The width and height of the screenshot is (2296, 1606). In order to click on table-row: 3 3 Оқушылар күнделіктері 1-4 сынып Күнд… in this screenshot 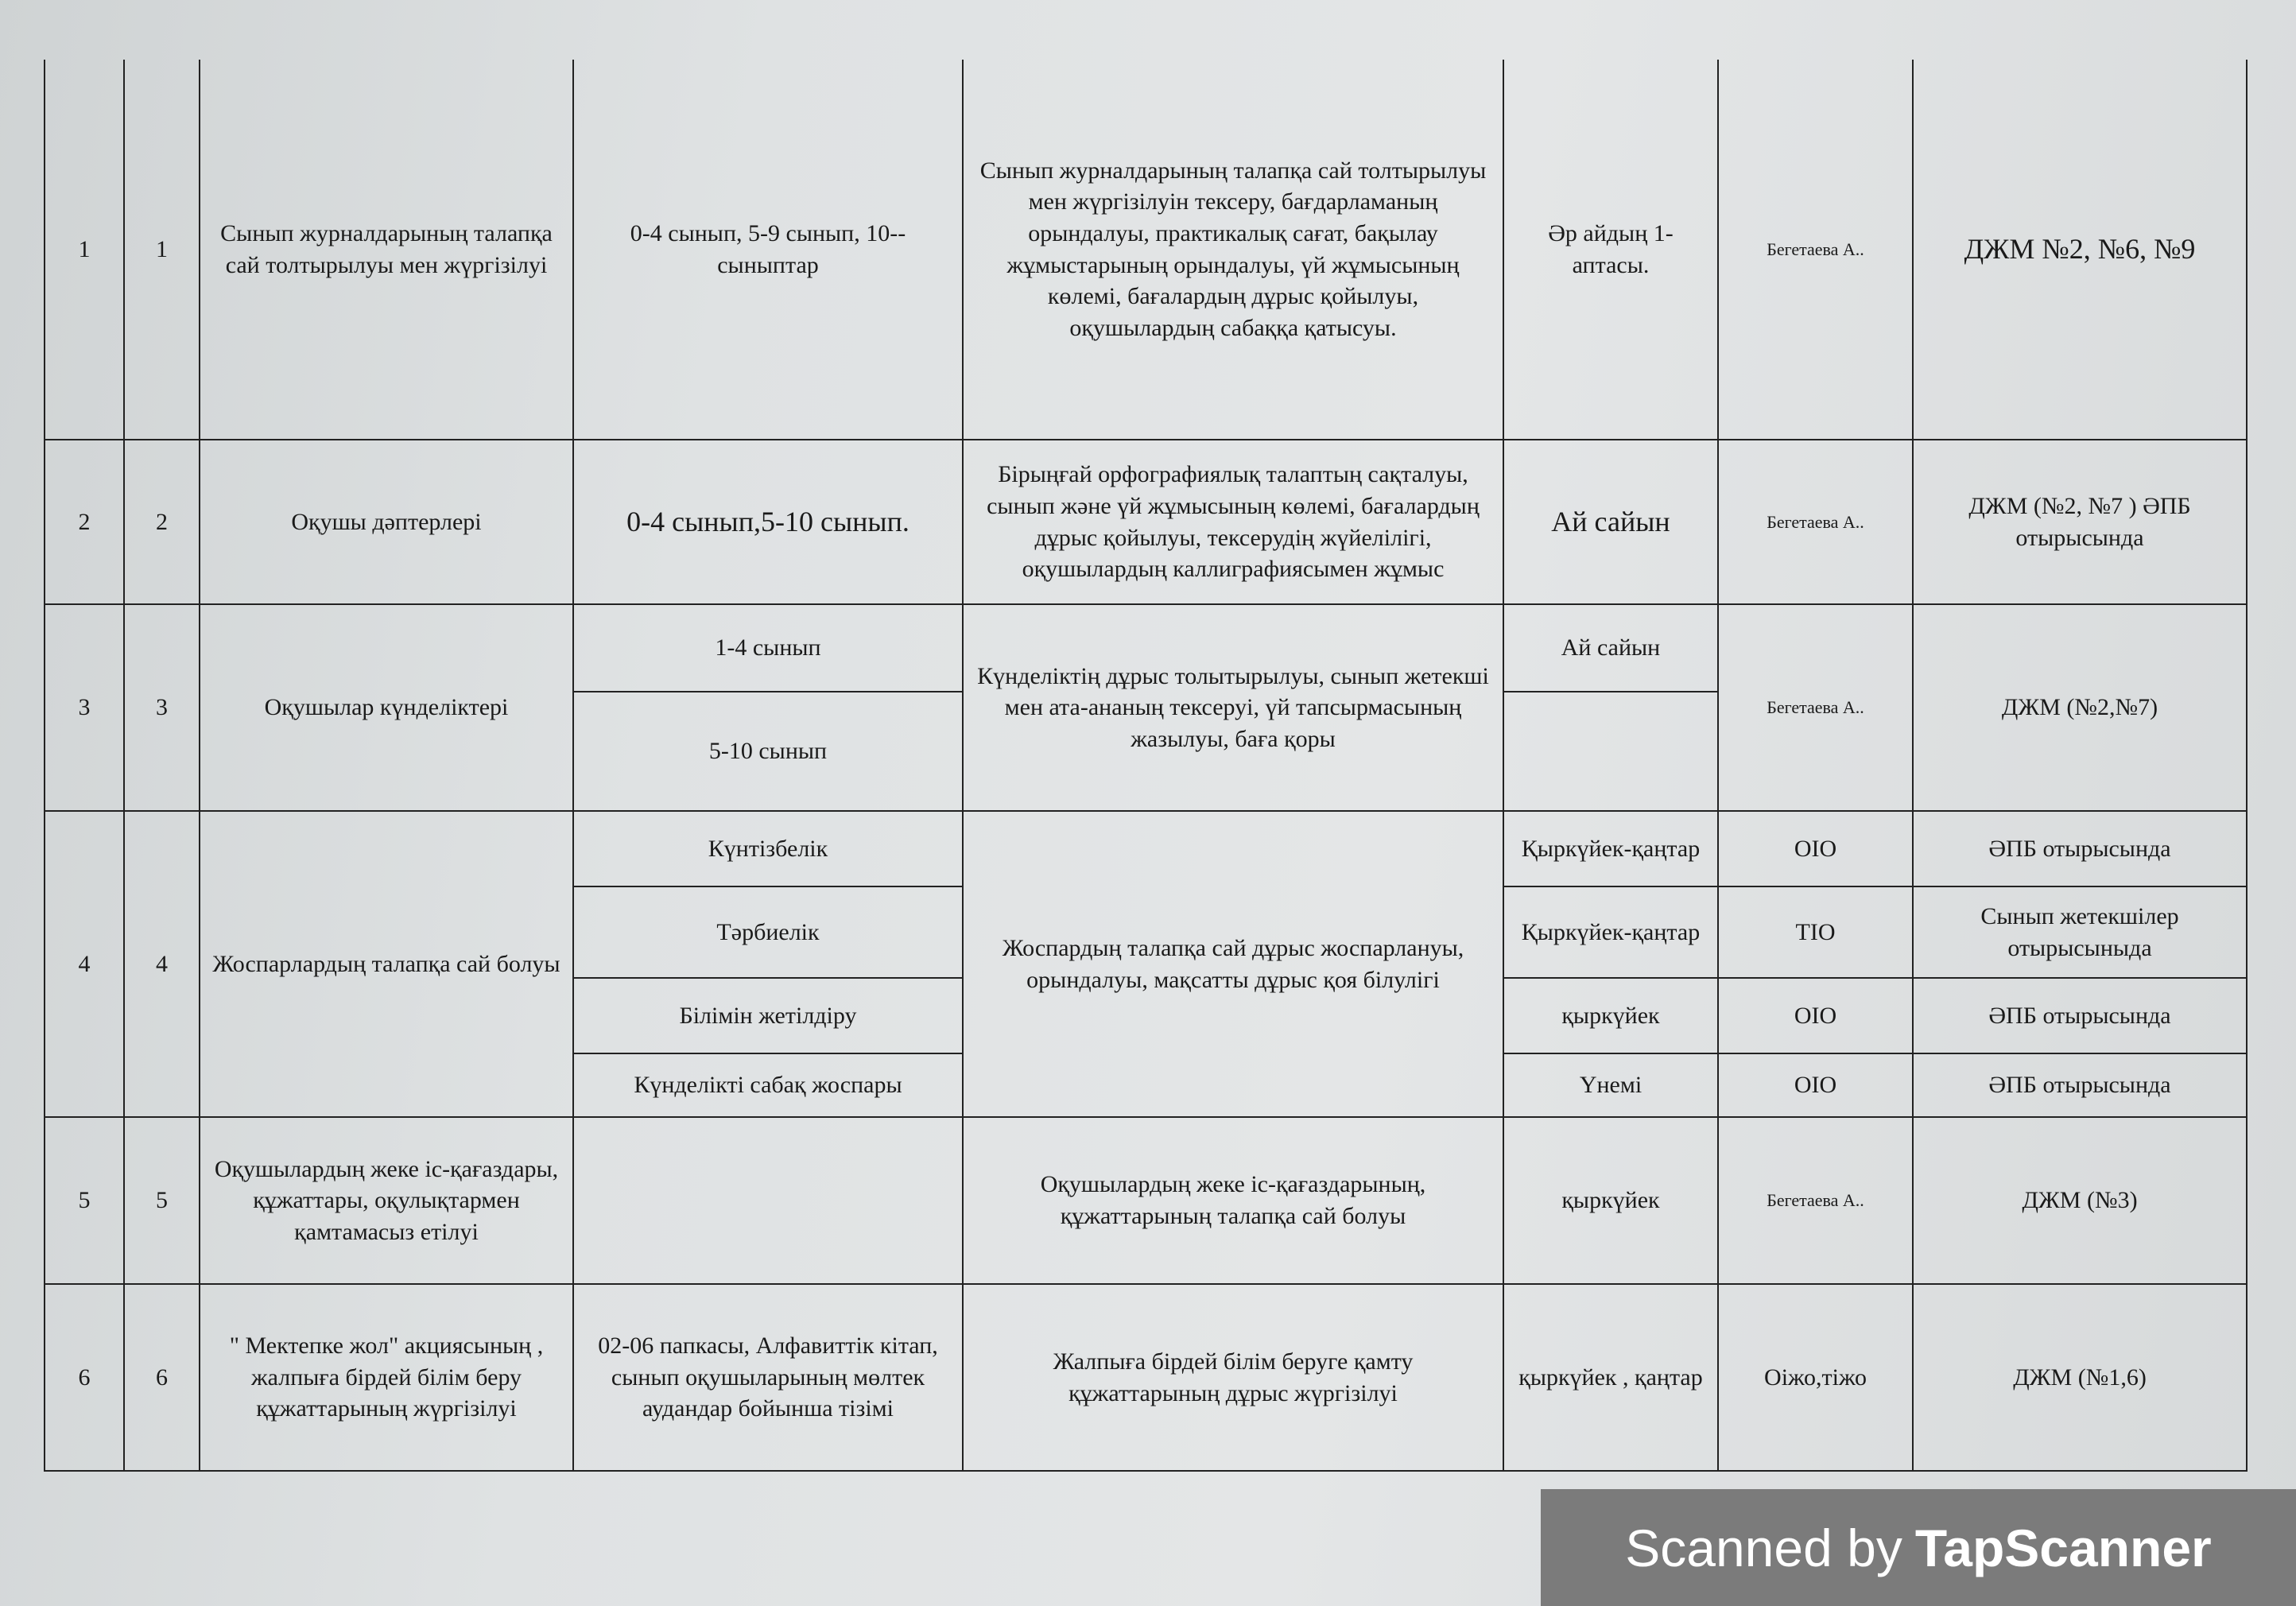, I will do `click(1146, 707)`.